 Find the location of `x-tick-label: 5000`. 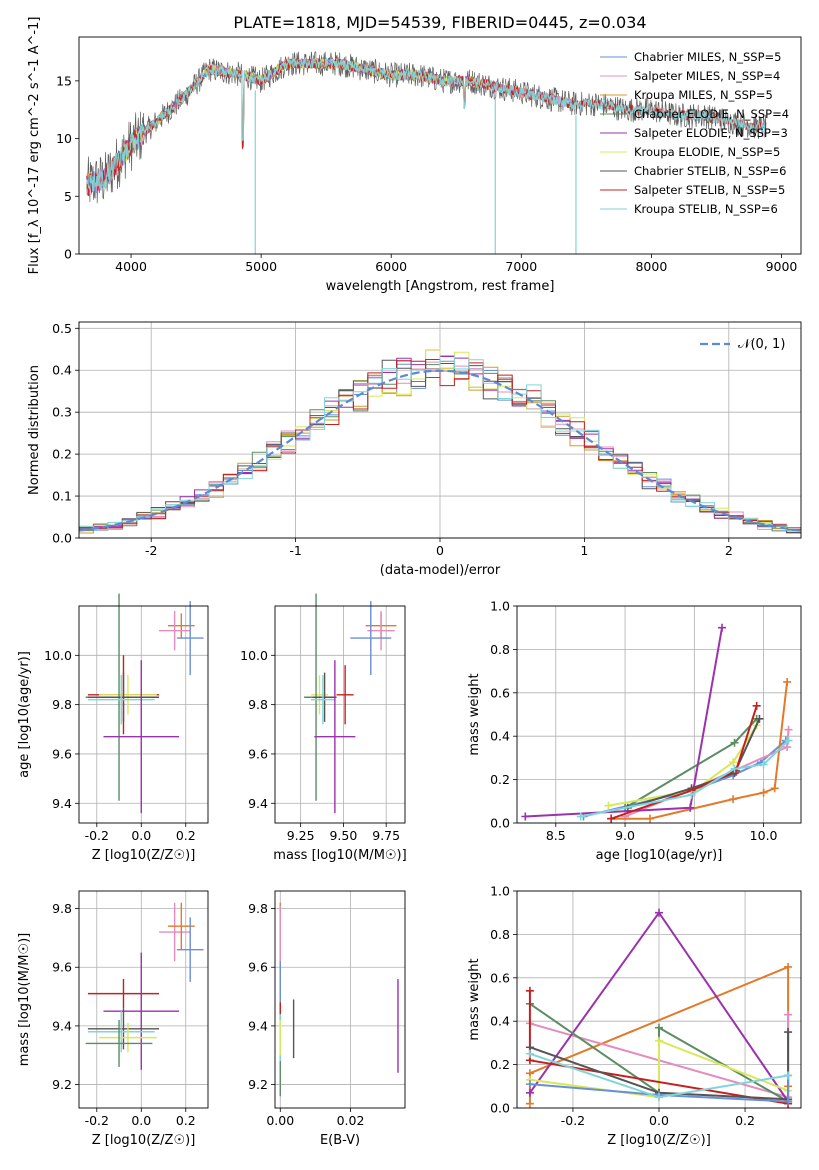

x-tick-label: 5000 is located at coordinates (261, 266).